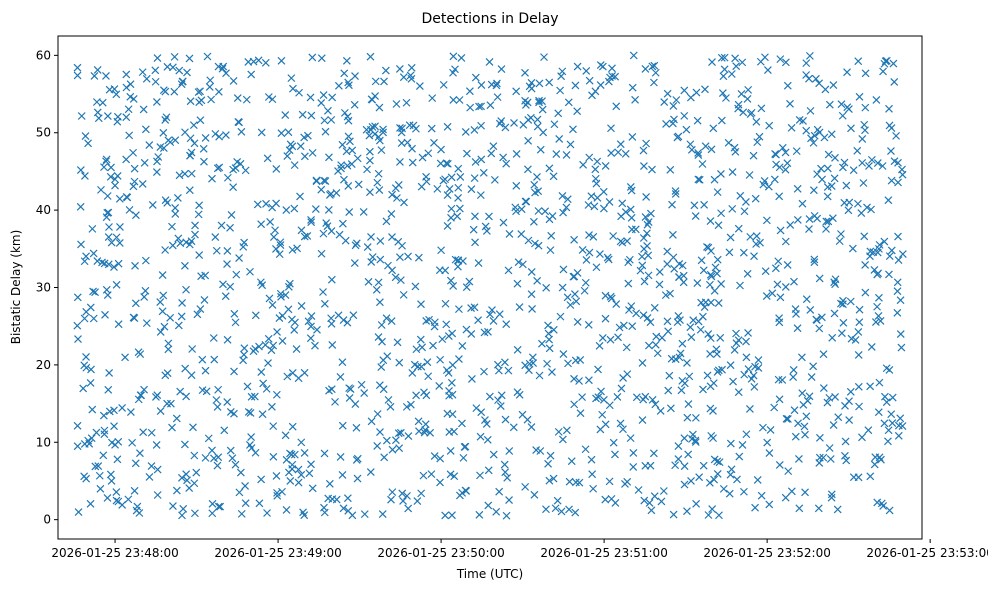  I want to click on y-tick-label: 0, so click(47, 520).